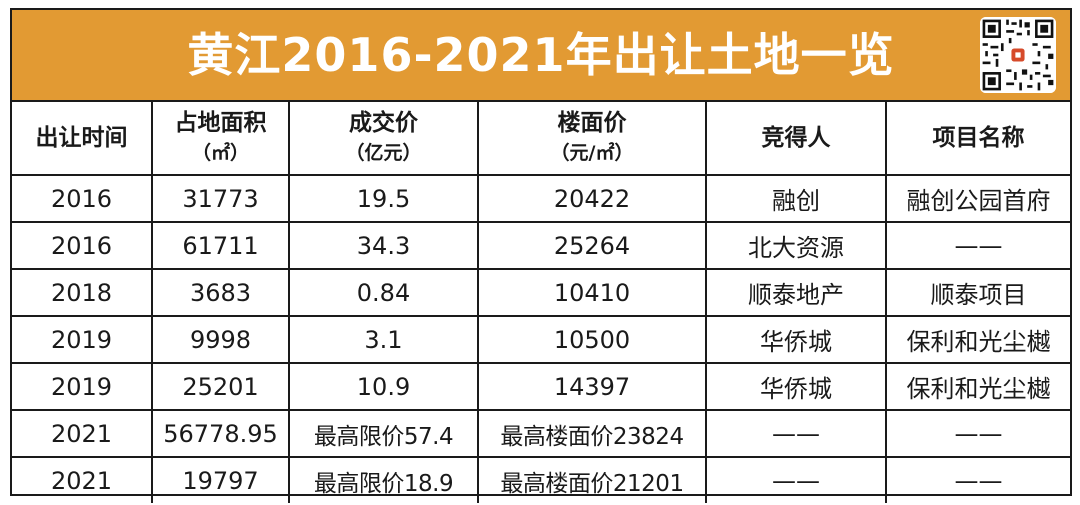  Describe the element at coordinates (383, 139) in the screenshot. I see `header-deal-price: 成交价 （亿元）` at that location.